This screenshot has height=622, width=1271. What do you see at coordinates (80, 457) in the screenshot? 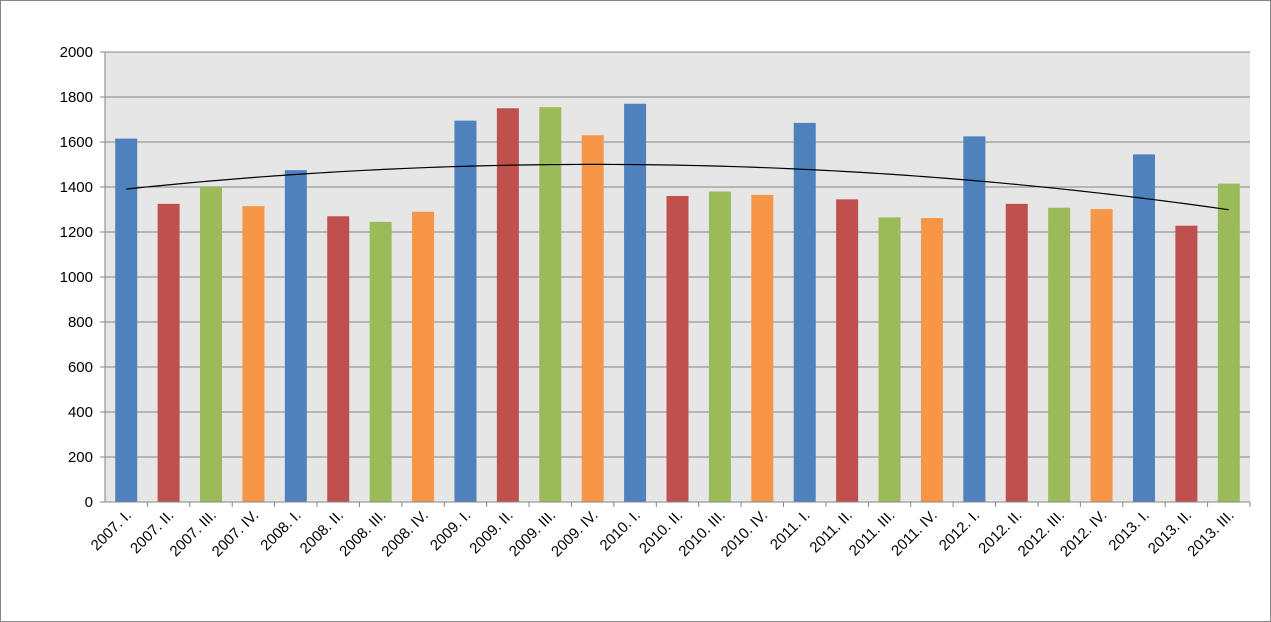
I see `y-tick-label: 200` at bounding box center [80, 457].